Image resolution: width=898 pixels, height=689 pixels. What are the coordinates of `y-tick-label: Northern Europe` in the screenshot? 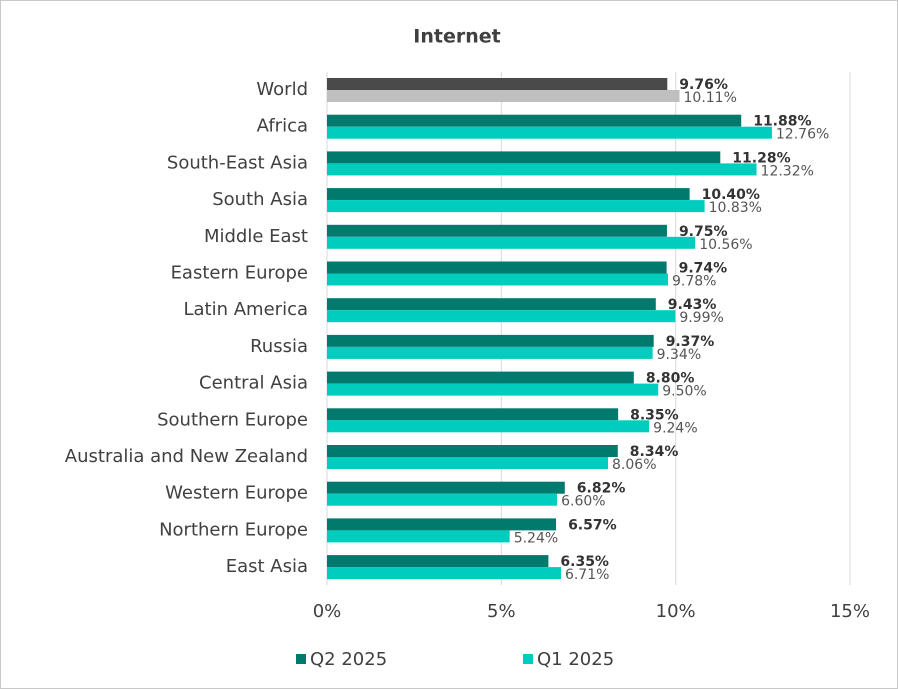 It's located at (233, 529).